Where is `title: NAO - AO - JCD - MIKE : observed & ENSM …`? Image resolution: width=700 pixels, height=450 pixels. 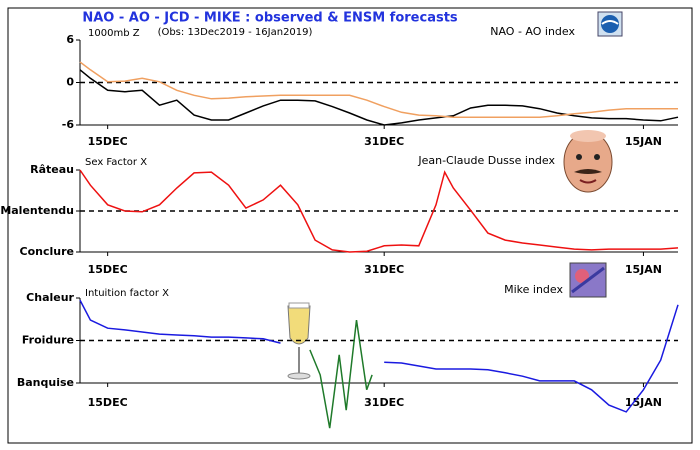 title: NAO - AO - JCD - MIKE : observed & ENSM … is located at coordinates (270, 18).